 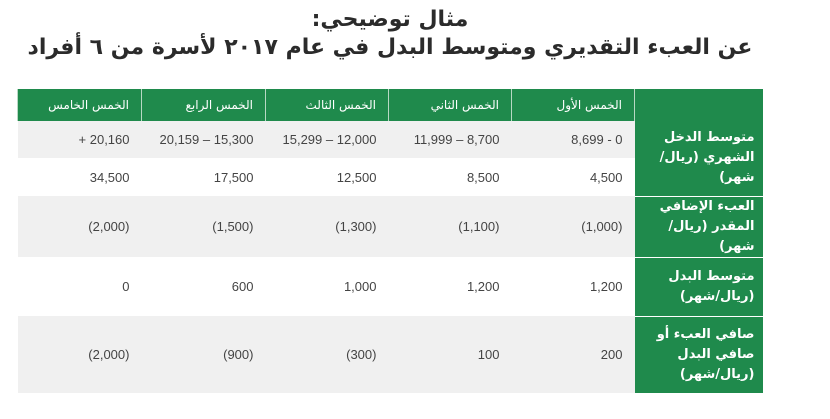 I want to click on row-label: صافي العبء أو صافي البدل (ريال/شهر), so click(x=698, y=354).